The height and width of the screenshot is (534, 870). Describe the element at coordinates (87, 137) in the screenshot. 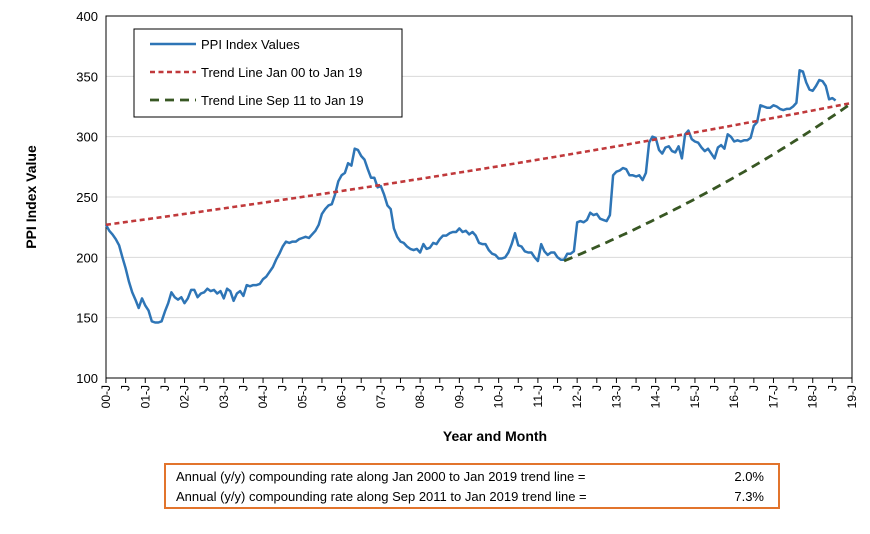

I see `y-tick-label: 300` at that location.